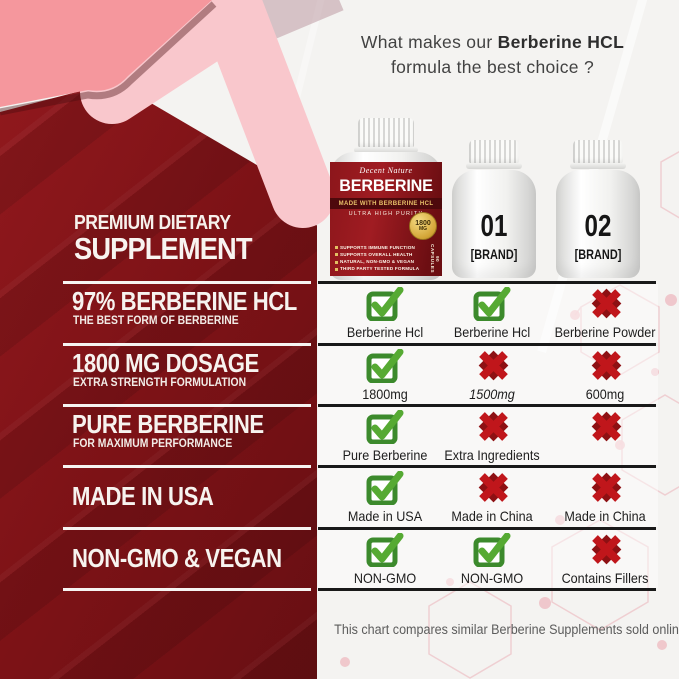 The height and width of the screenshot is (679, 679). Describe the element at coordinates (143, 496) in the screenshot. I see `feature-title: MADE IN USA` at that location.